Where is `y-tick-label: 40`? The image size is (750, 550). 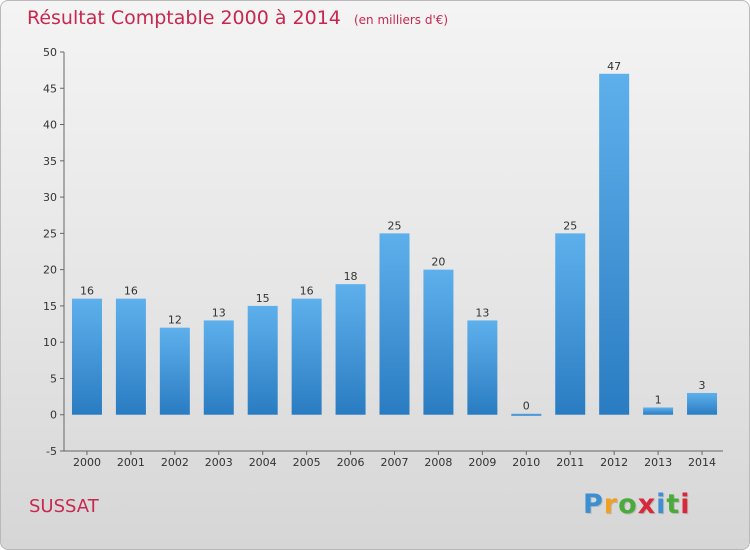
y-tick-label: 40 is located at coordinates (50, 125).